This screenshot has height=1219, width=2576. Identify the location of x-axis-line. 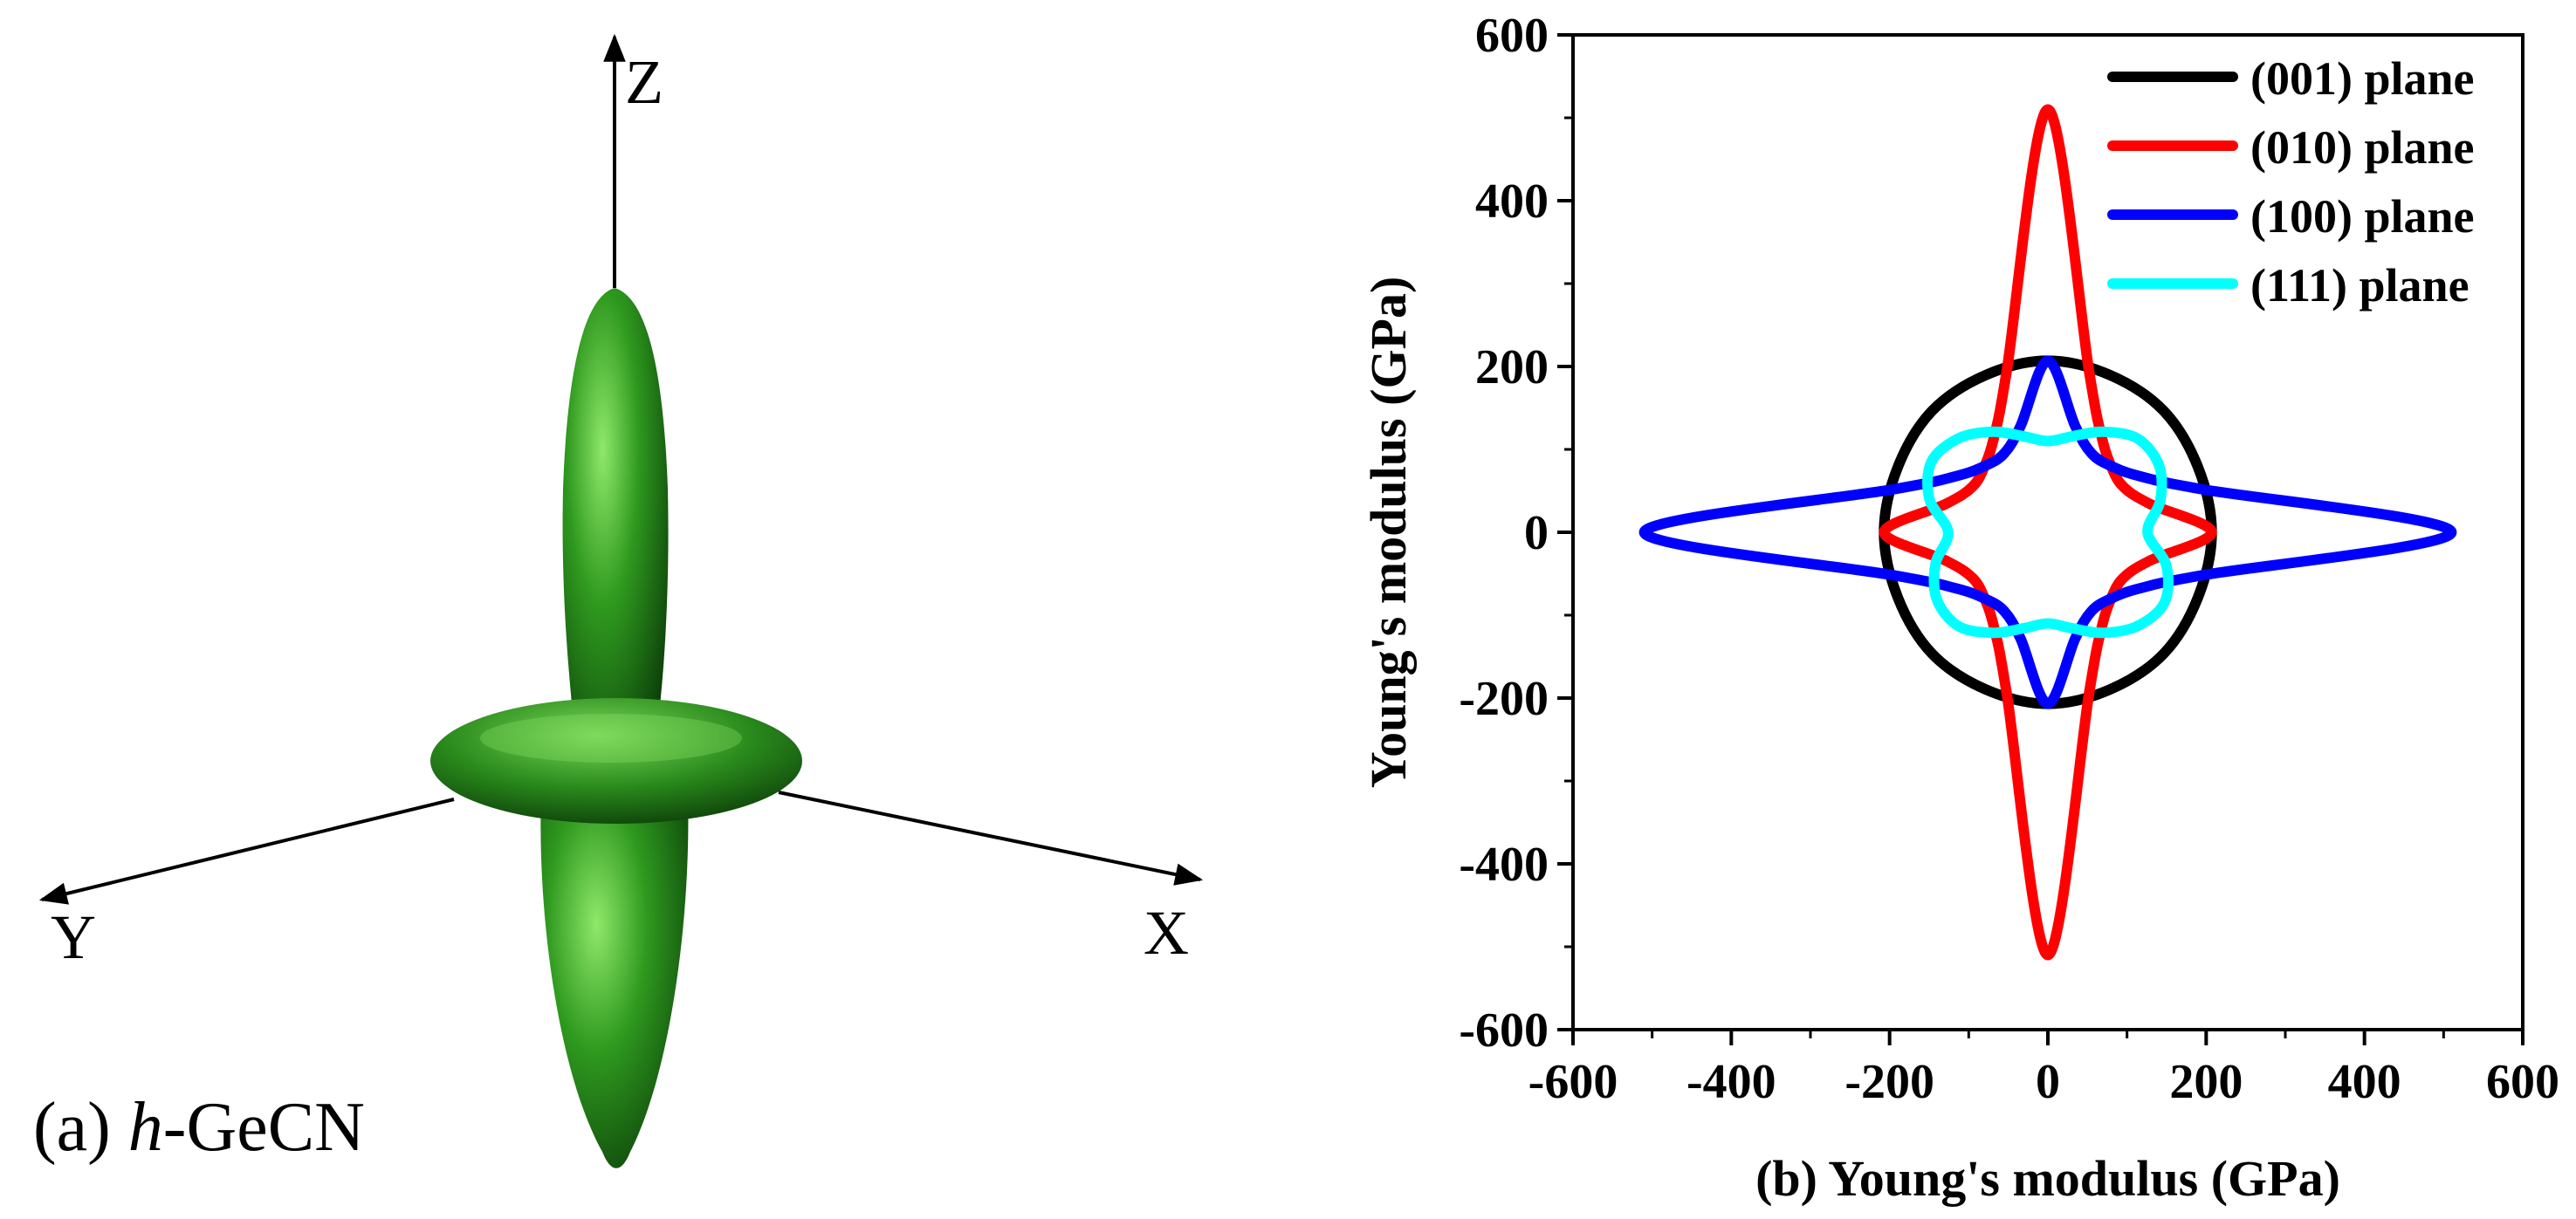
(991, 838).